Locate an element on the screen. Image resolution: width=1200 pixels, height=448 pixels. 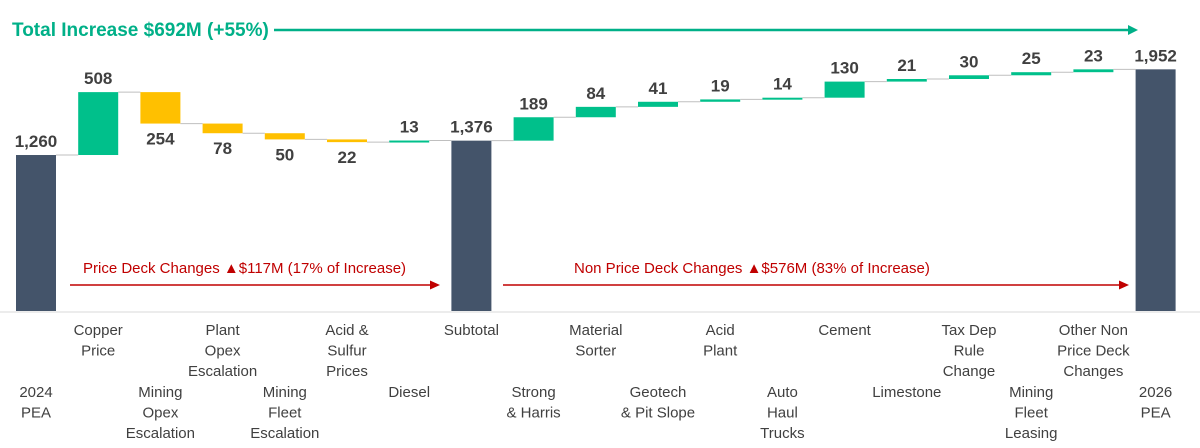
value-label: 1,260 is located at coordinates (36, 141).